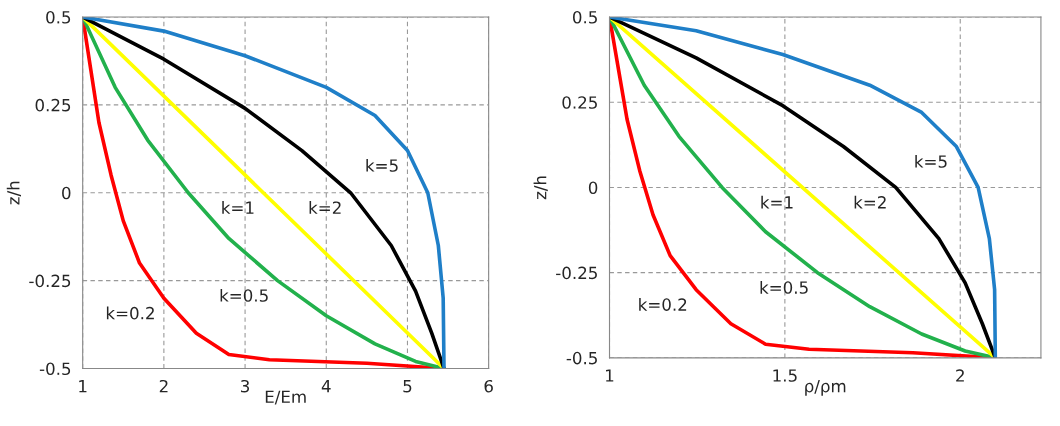 This screenshot has width=1060, height=426. Describe the element at coordinates (488, 386) in the screenshot. I see `x-tick-label: 6` at that location.